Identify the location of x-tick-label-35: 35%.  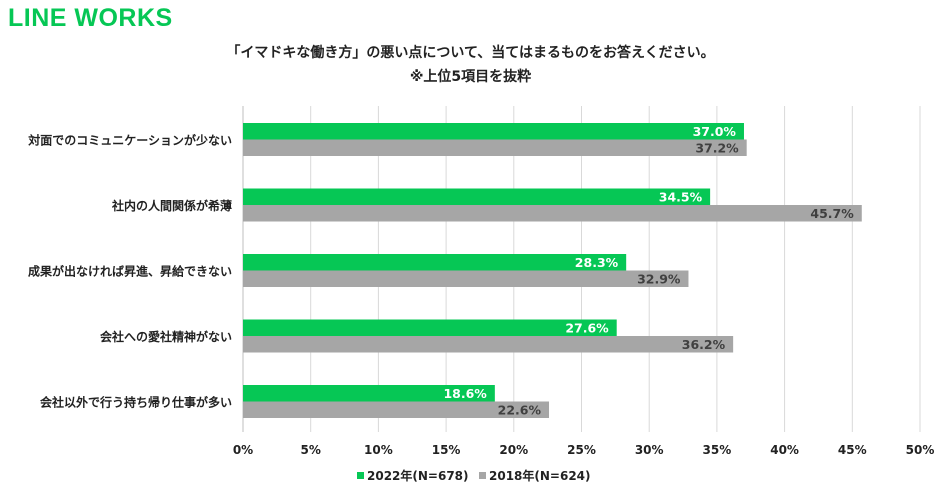
(717, 450).